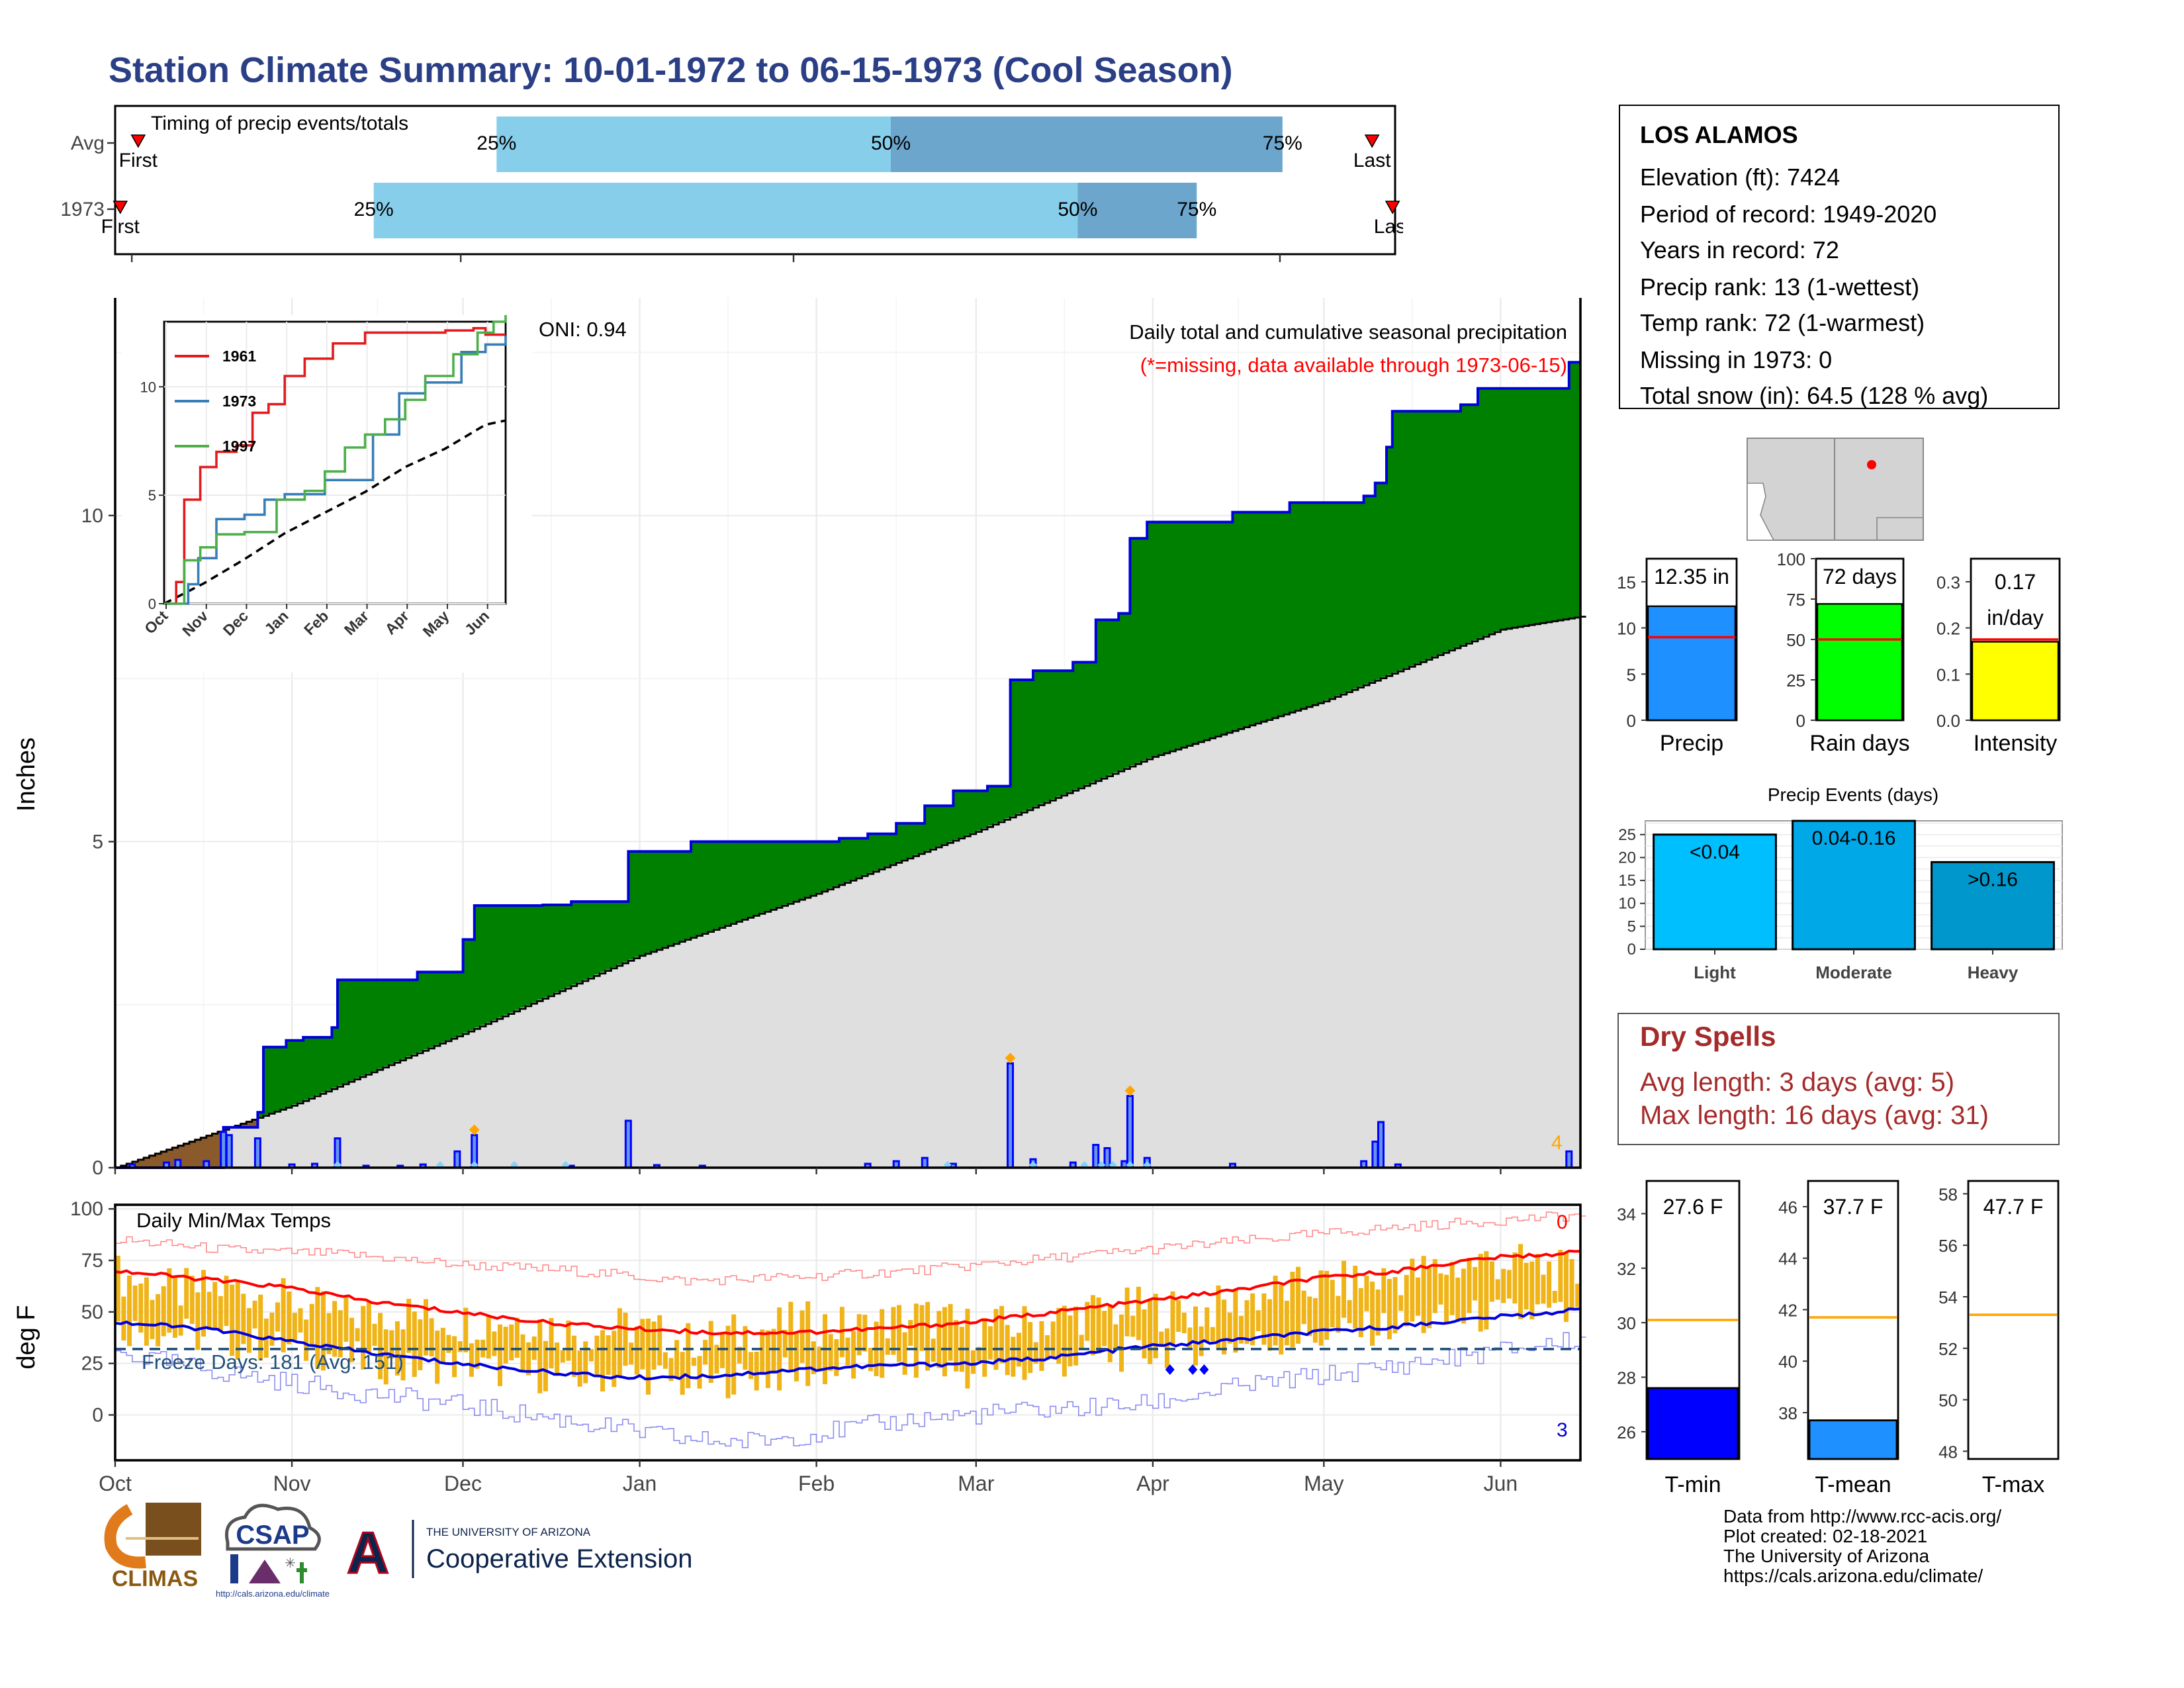  I want to click on inset-ytick-label: 5, so click(152, 495).